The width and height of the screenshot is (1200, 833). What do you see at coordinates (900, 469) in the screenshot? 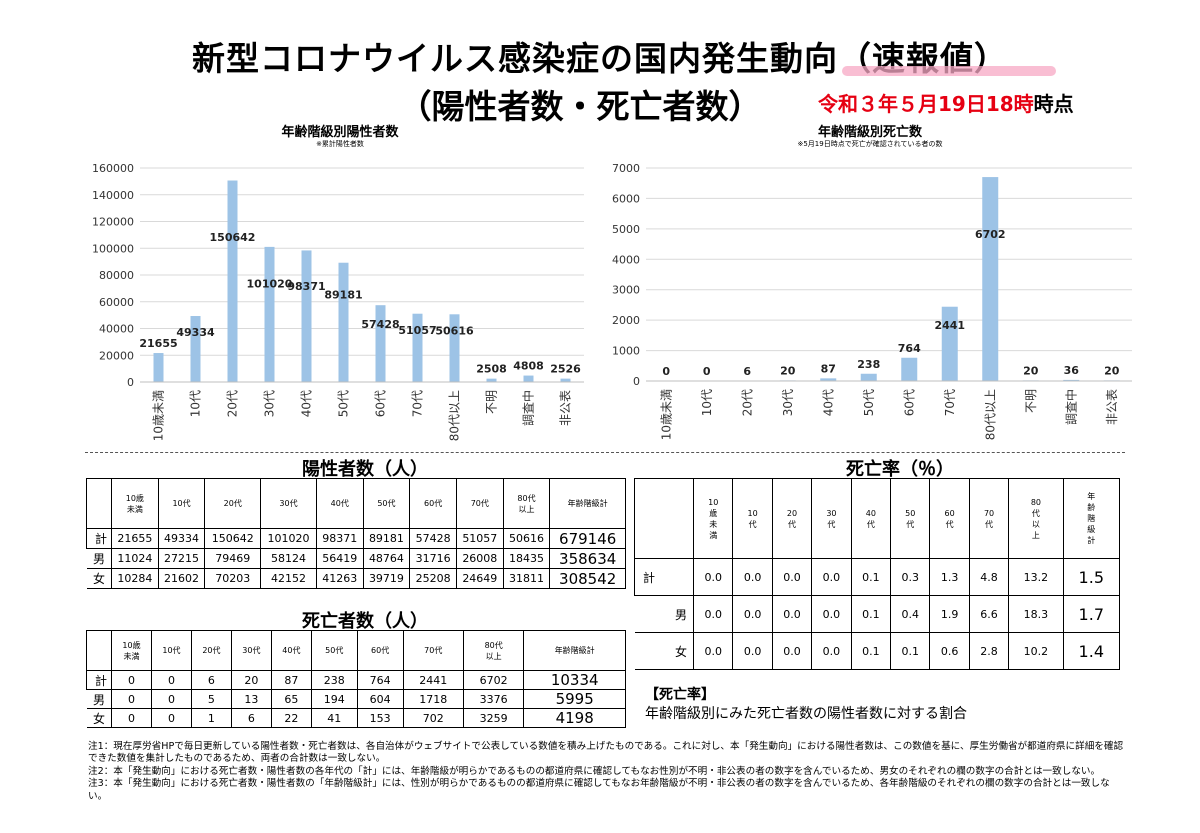
I see `mortality-table-title: 死亡率（％）` at bounding box center [900, 469].